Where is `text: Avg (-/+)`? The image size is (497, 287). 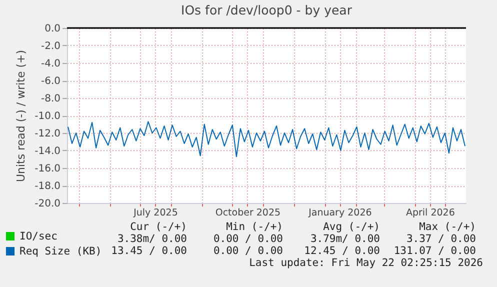 text: Avg (-/+) is located at coordinates (351, 227).